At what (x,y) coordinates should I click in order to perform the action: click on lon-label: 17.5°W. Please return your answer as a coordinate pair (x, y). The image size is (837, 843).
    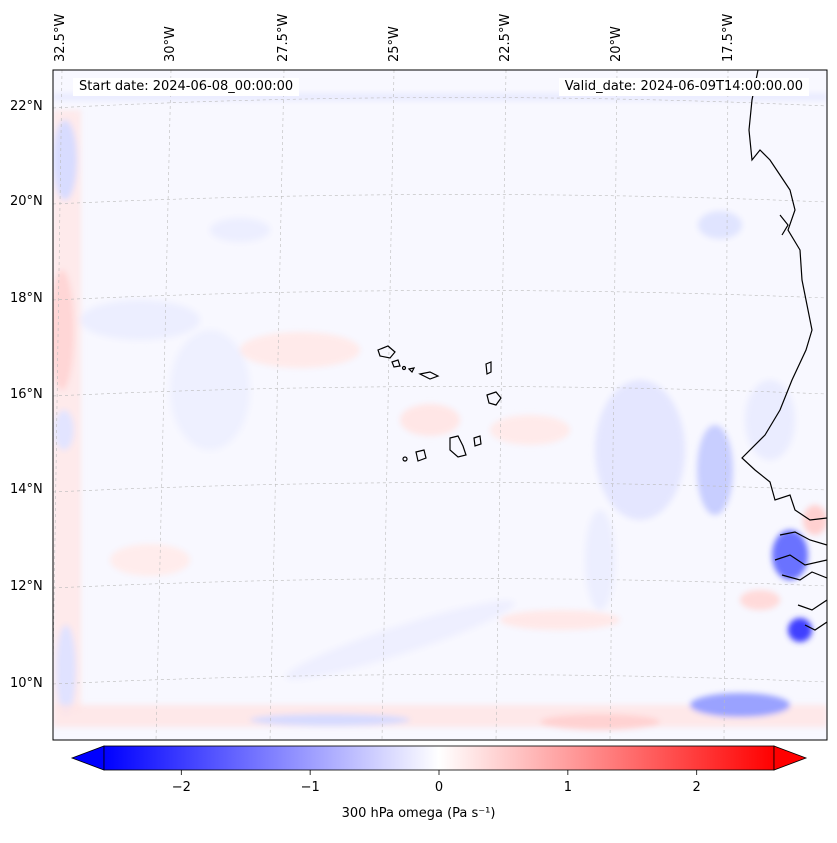
    Looking at the image, I should click on (728, 37).